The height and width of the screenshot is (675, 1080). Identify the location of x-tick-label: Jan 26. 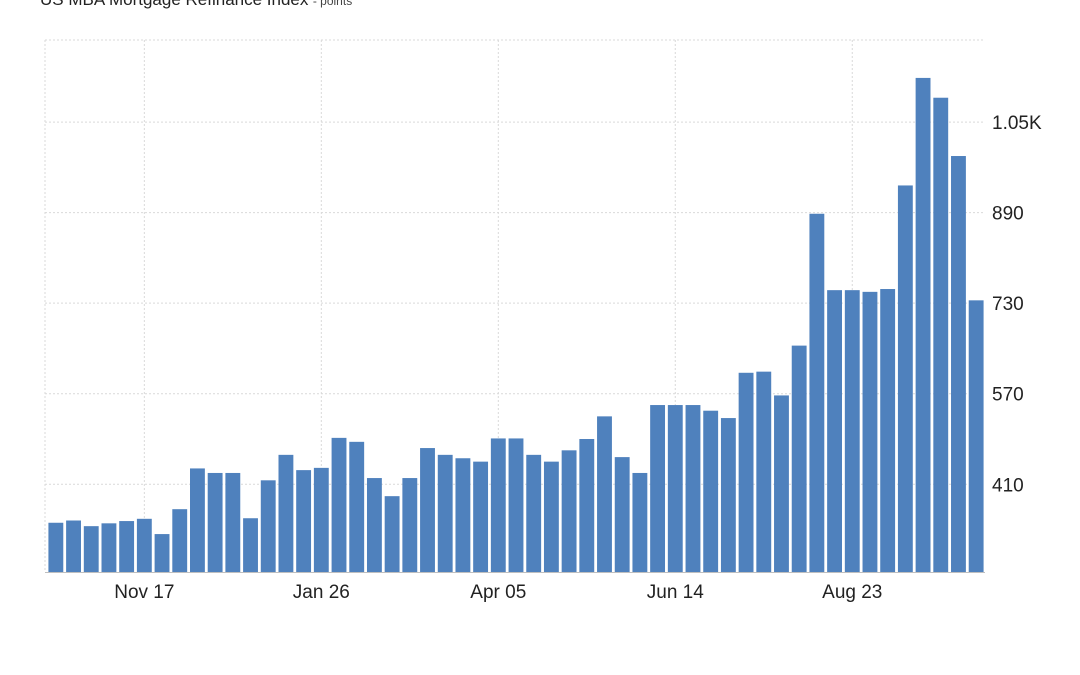
(321, 592).